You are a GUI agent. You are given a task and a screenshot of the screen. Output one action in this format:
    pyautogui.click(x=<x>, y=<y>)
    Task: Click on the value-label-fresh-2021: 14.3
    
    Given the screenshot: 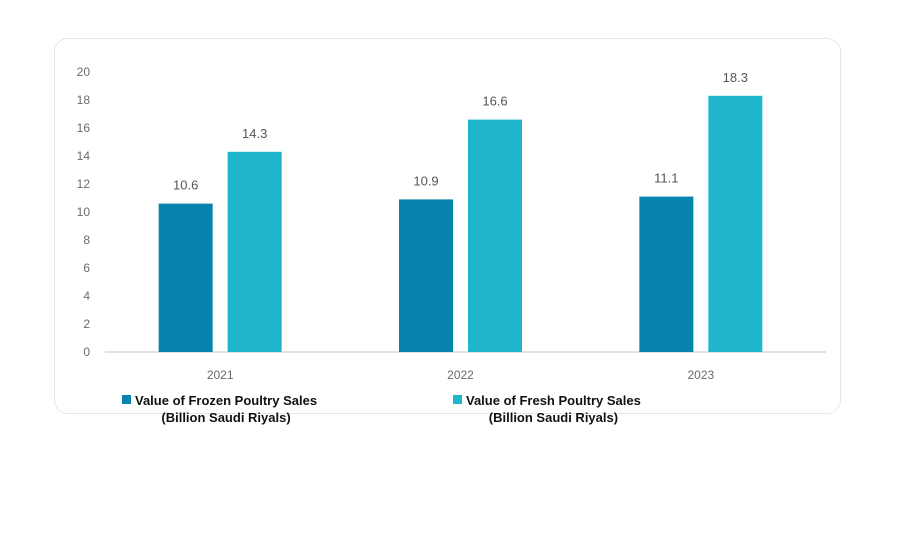 What is the action you would take?
    pyautogui.click(x=254, y=133)
    